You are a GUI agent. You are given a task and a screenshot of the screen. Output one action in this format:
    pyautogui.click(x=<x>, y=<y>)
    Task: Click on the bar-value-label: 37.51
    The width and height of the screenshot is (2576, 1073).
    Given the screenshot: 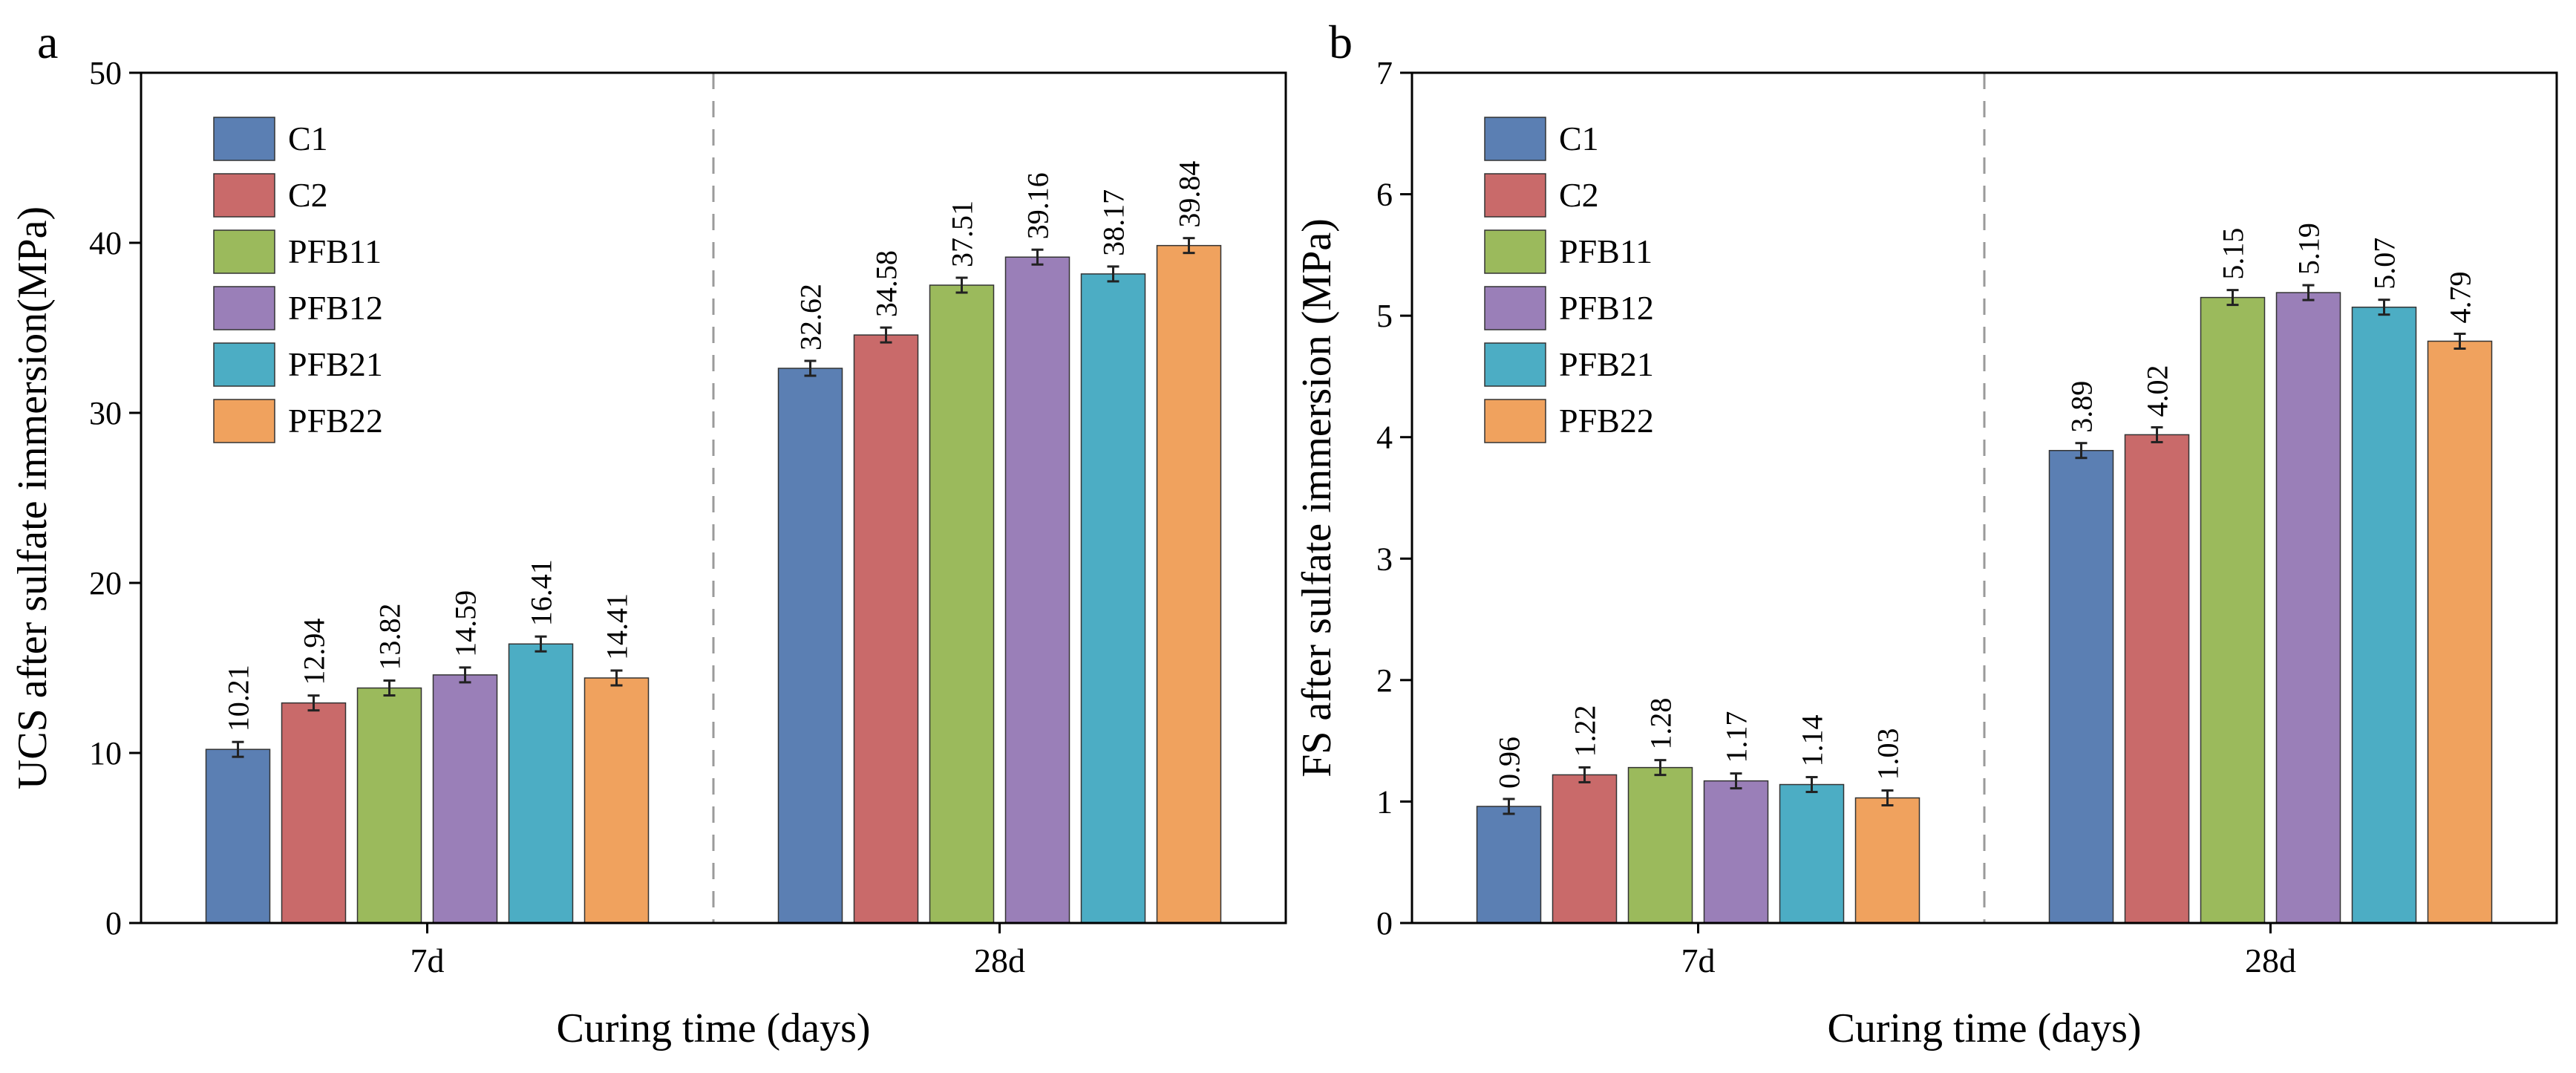 What is the action you would take?
    pyautogui.click(x=962, y=233)
    